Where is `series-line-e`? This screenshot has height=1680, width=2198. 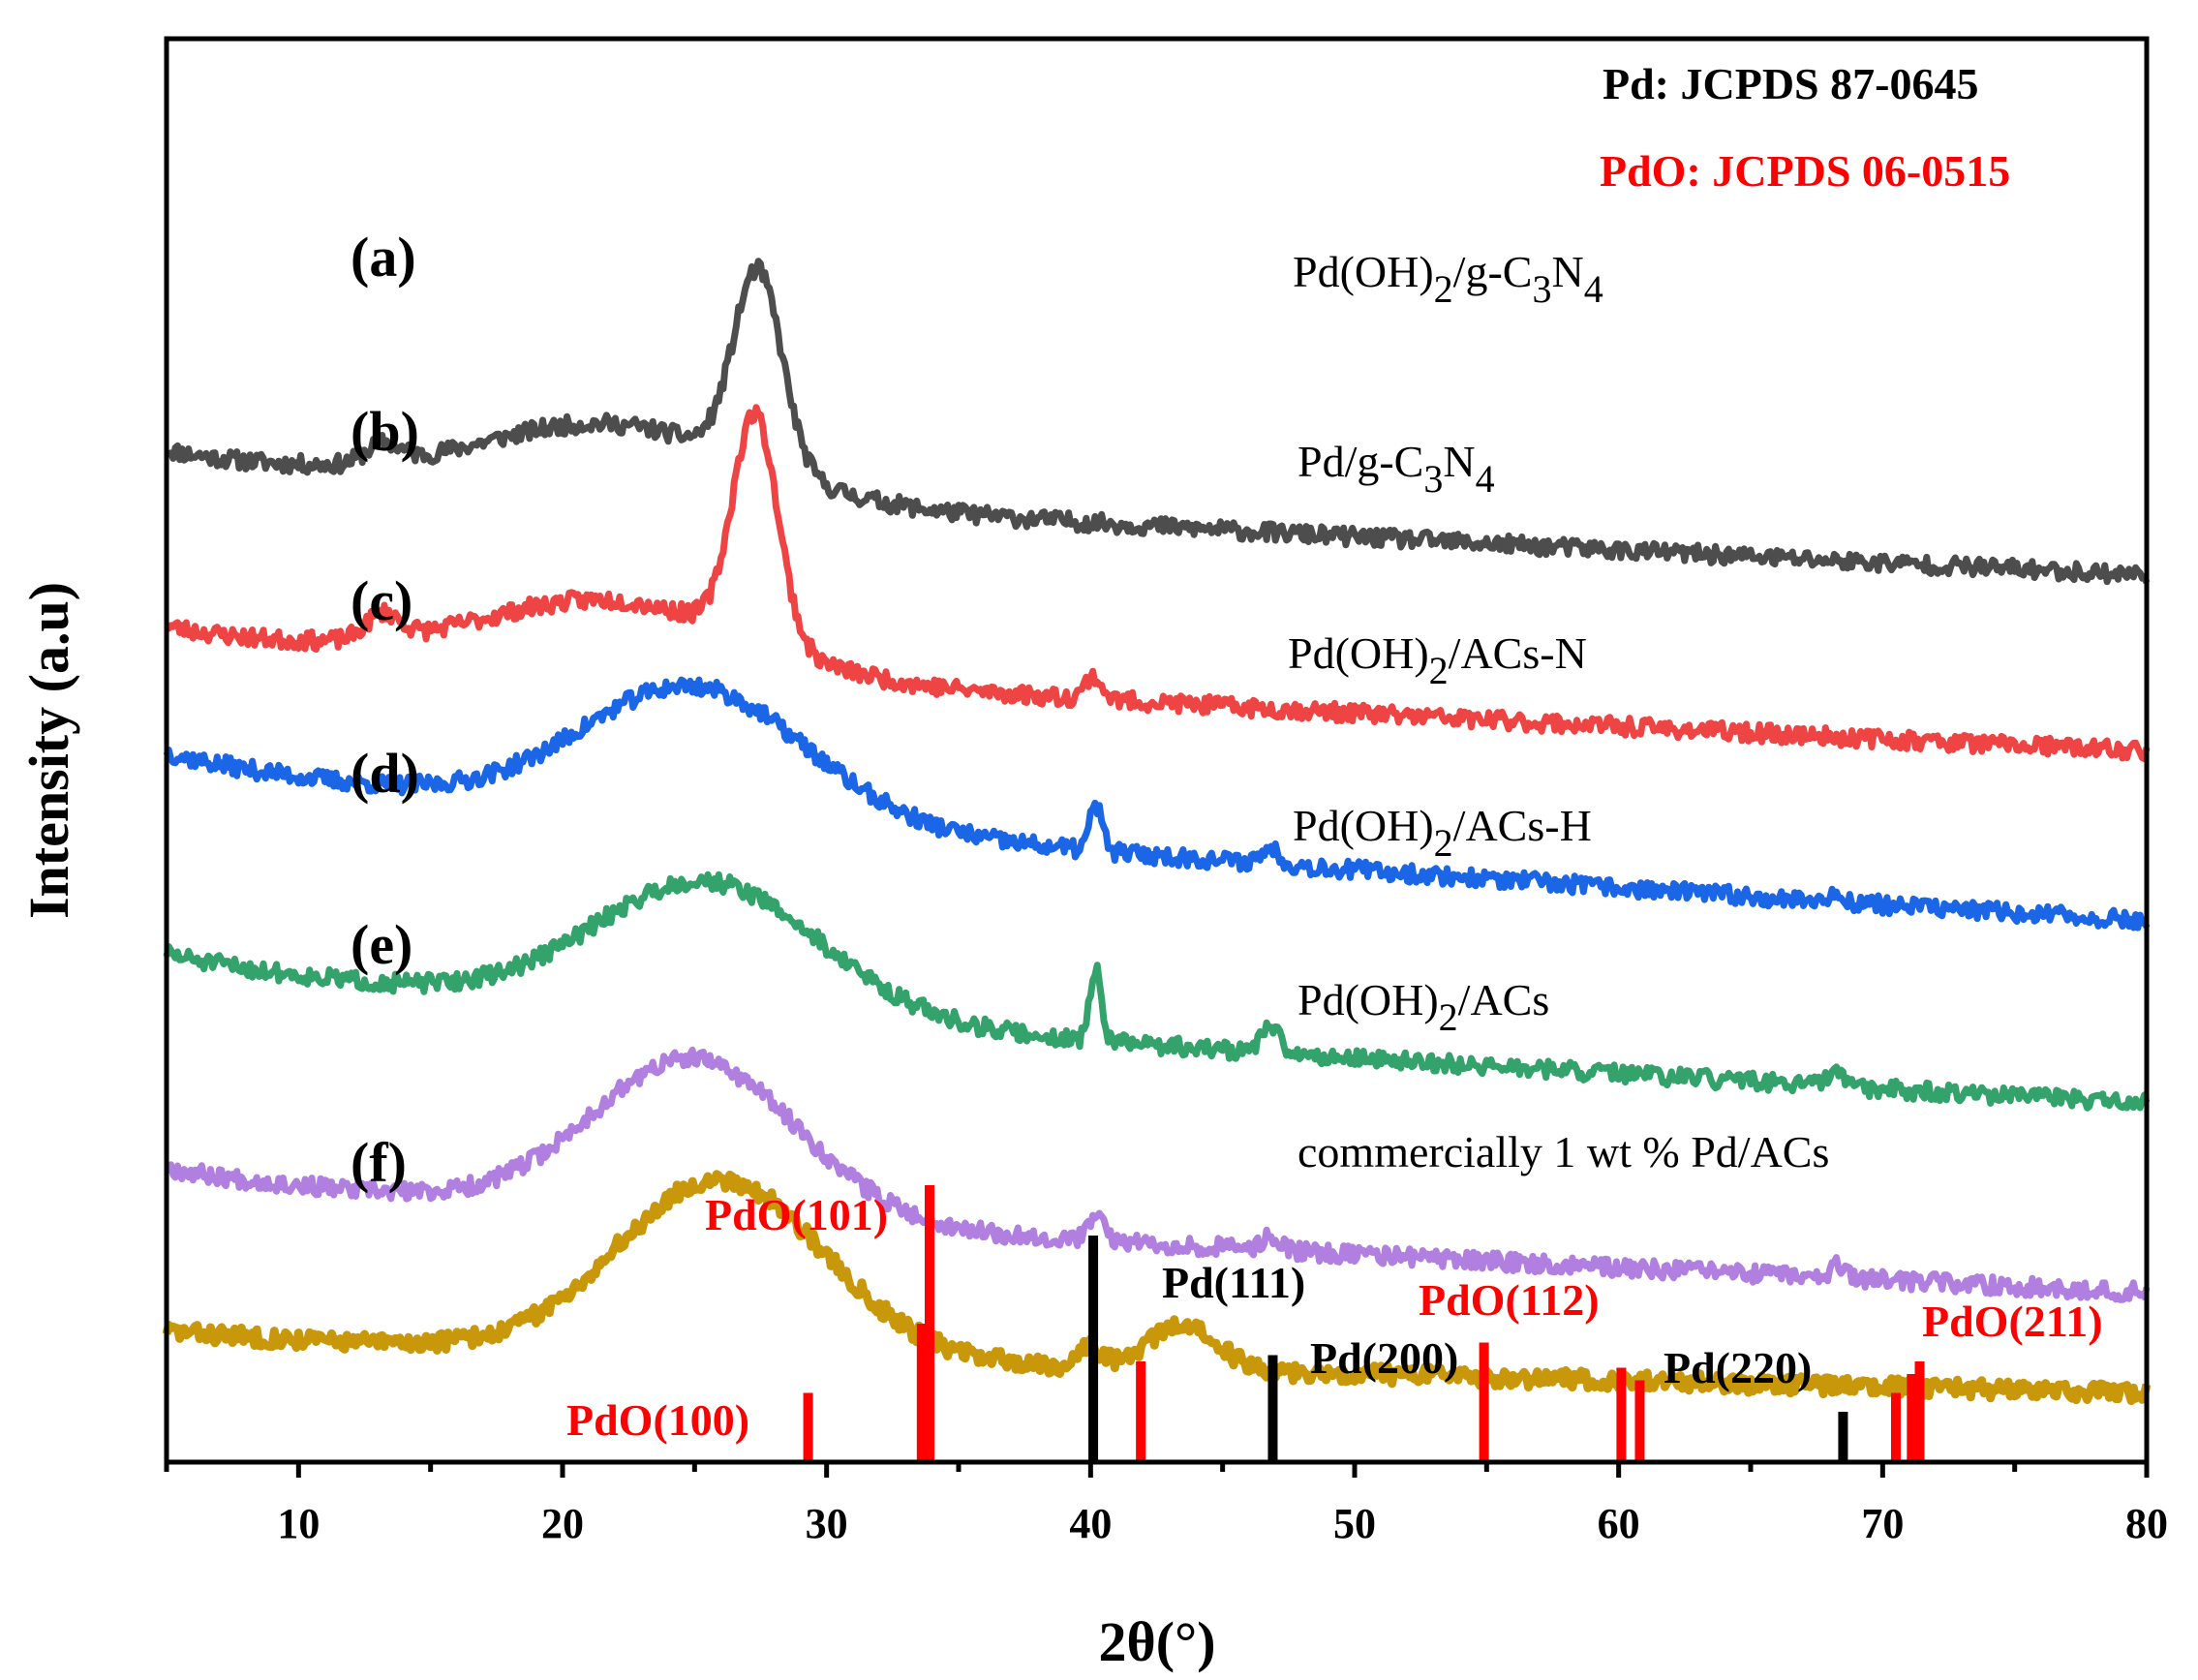
series-line-e is located at coordinates (1158, 1174).